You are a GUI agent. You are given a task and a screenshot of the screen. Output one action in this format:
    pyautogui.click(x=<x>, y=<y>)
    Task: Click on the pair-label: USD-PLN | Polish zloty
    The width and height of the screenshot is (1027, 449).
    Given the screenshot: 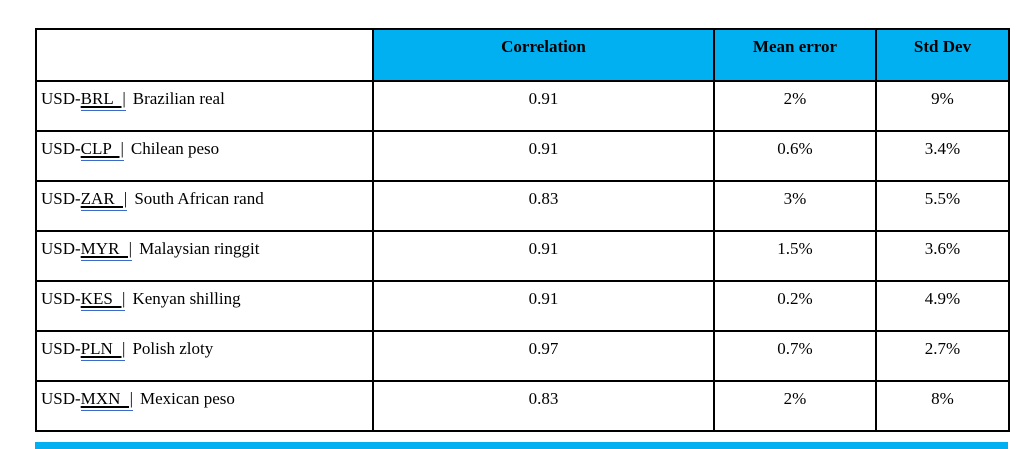 What is the action you would take?
    pyautogui.click(x=204, y=356)
    